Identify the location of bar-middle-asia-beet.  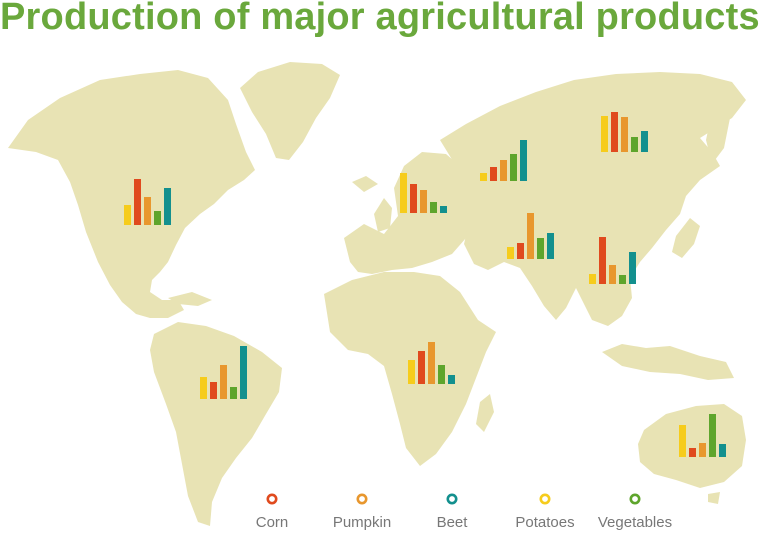
(550, 246).